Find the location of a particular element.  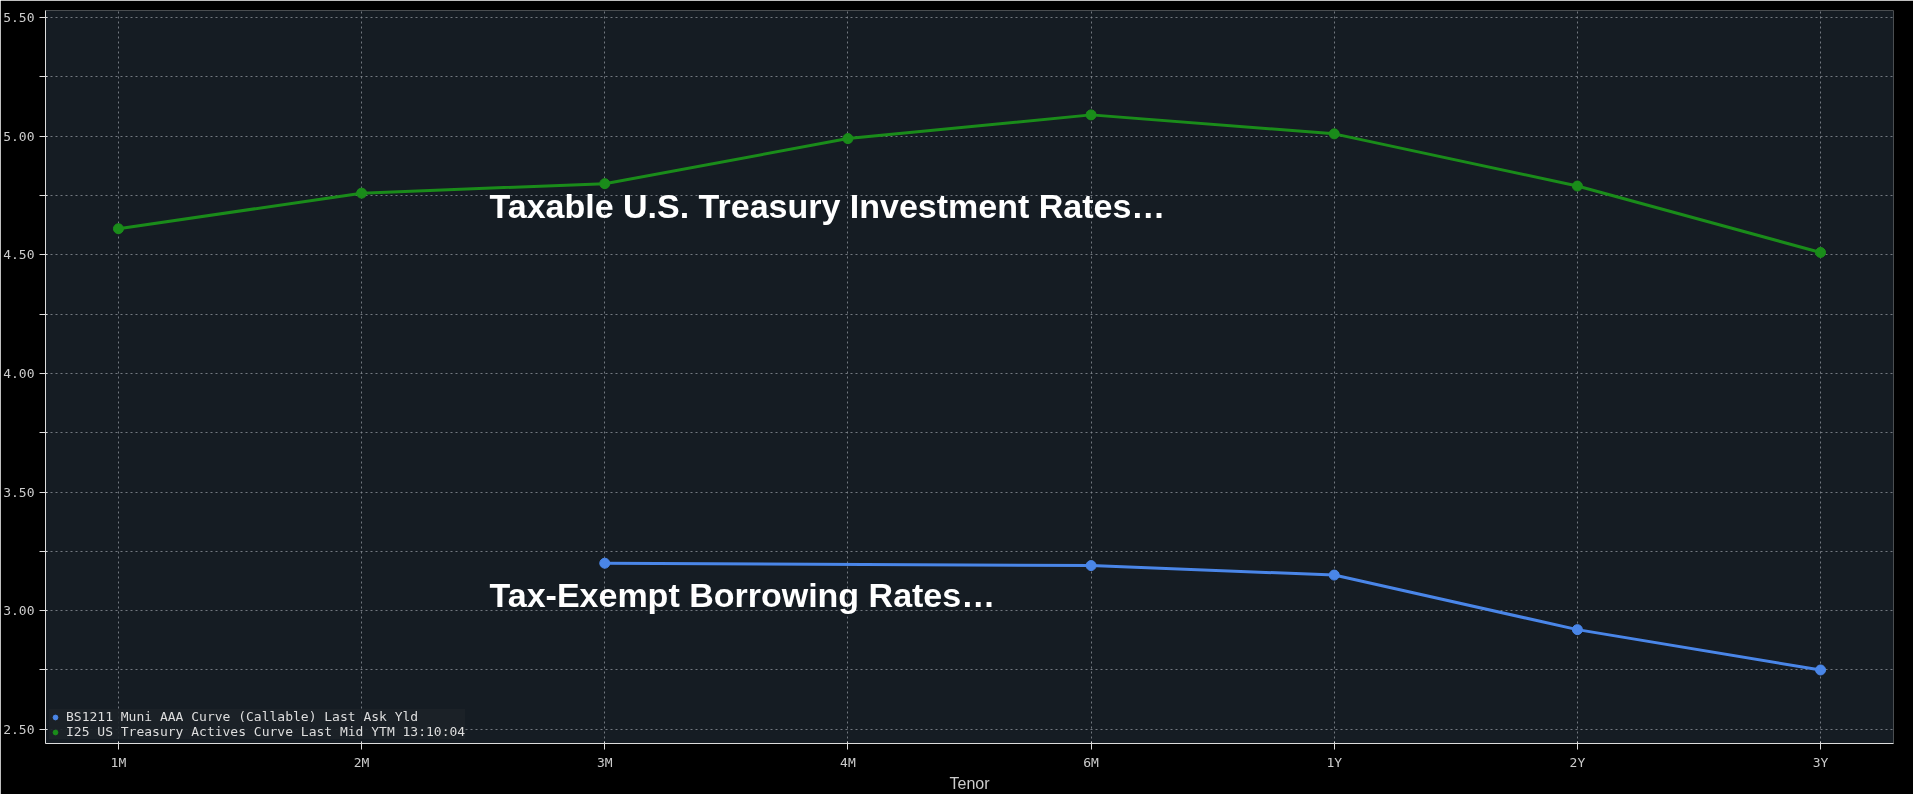

y-tick-label: 2.50 is located at coordinates (19, 729).